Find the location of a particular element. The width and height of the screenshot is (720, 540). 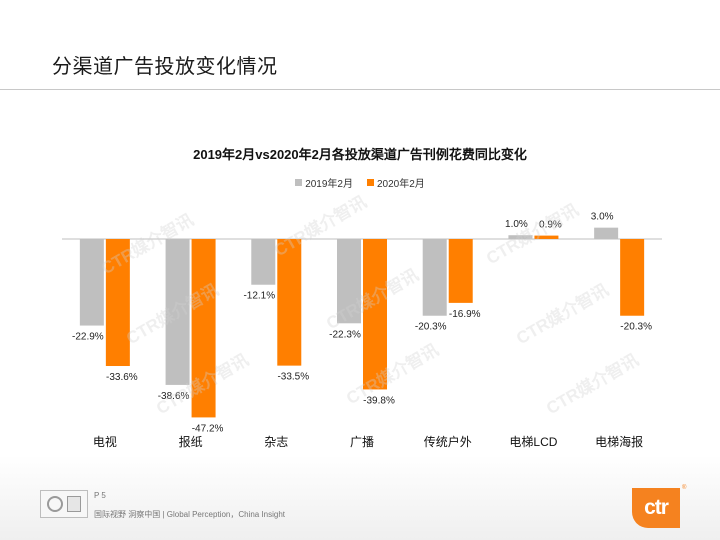

legend-label-2019: 2019年2月 is located at coordinates (329, 184).